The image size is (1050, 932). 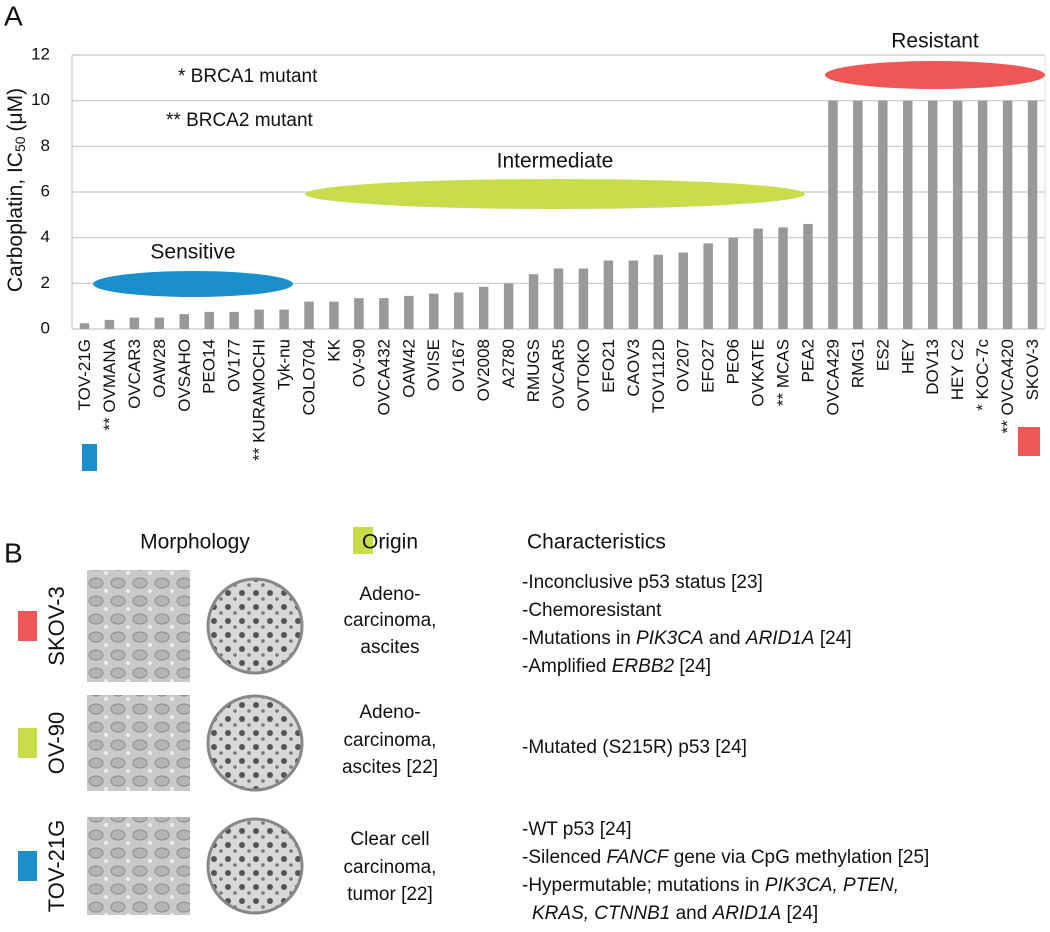 What do you see at coordinates (558, 374) in the screenshot?
I see `x-tick-label: OVCAR5` at bounding box center [558, 374].